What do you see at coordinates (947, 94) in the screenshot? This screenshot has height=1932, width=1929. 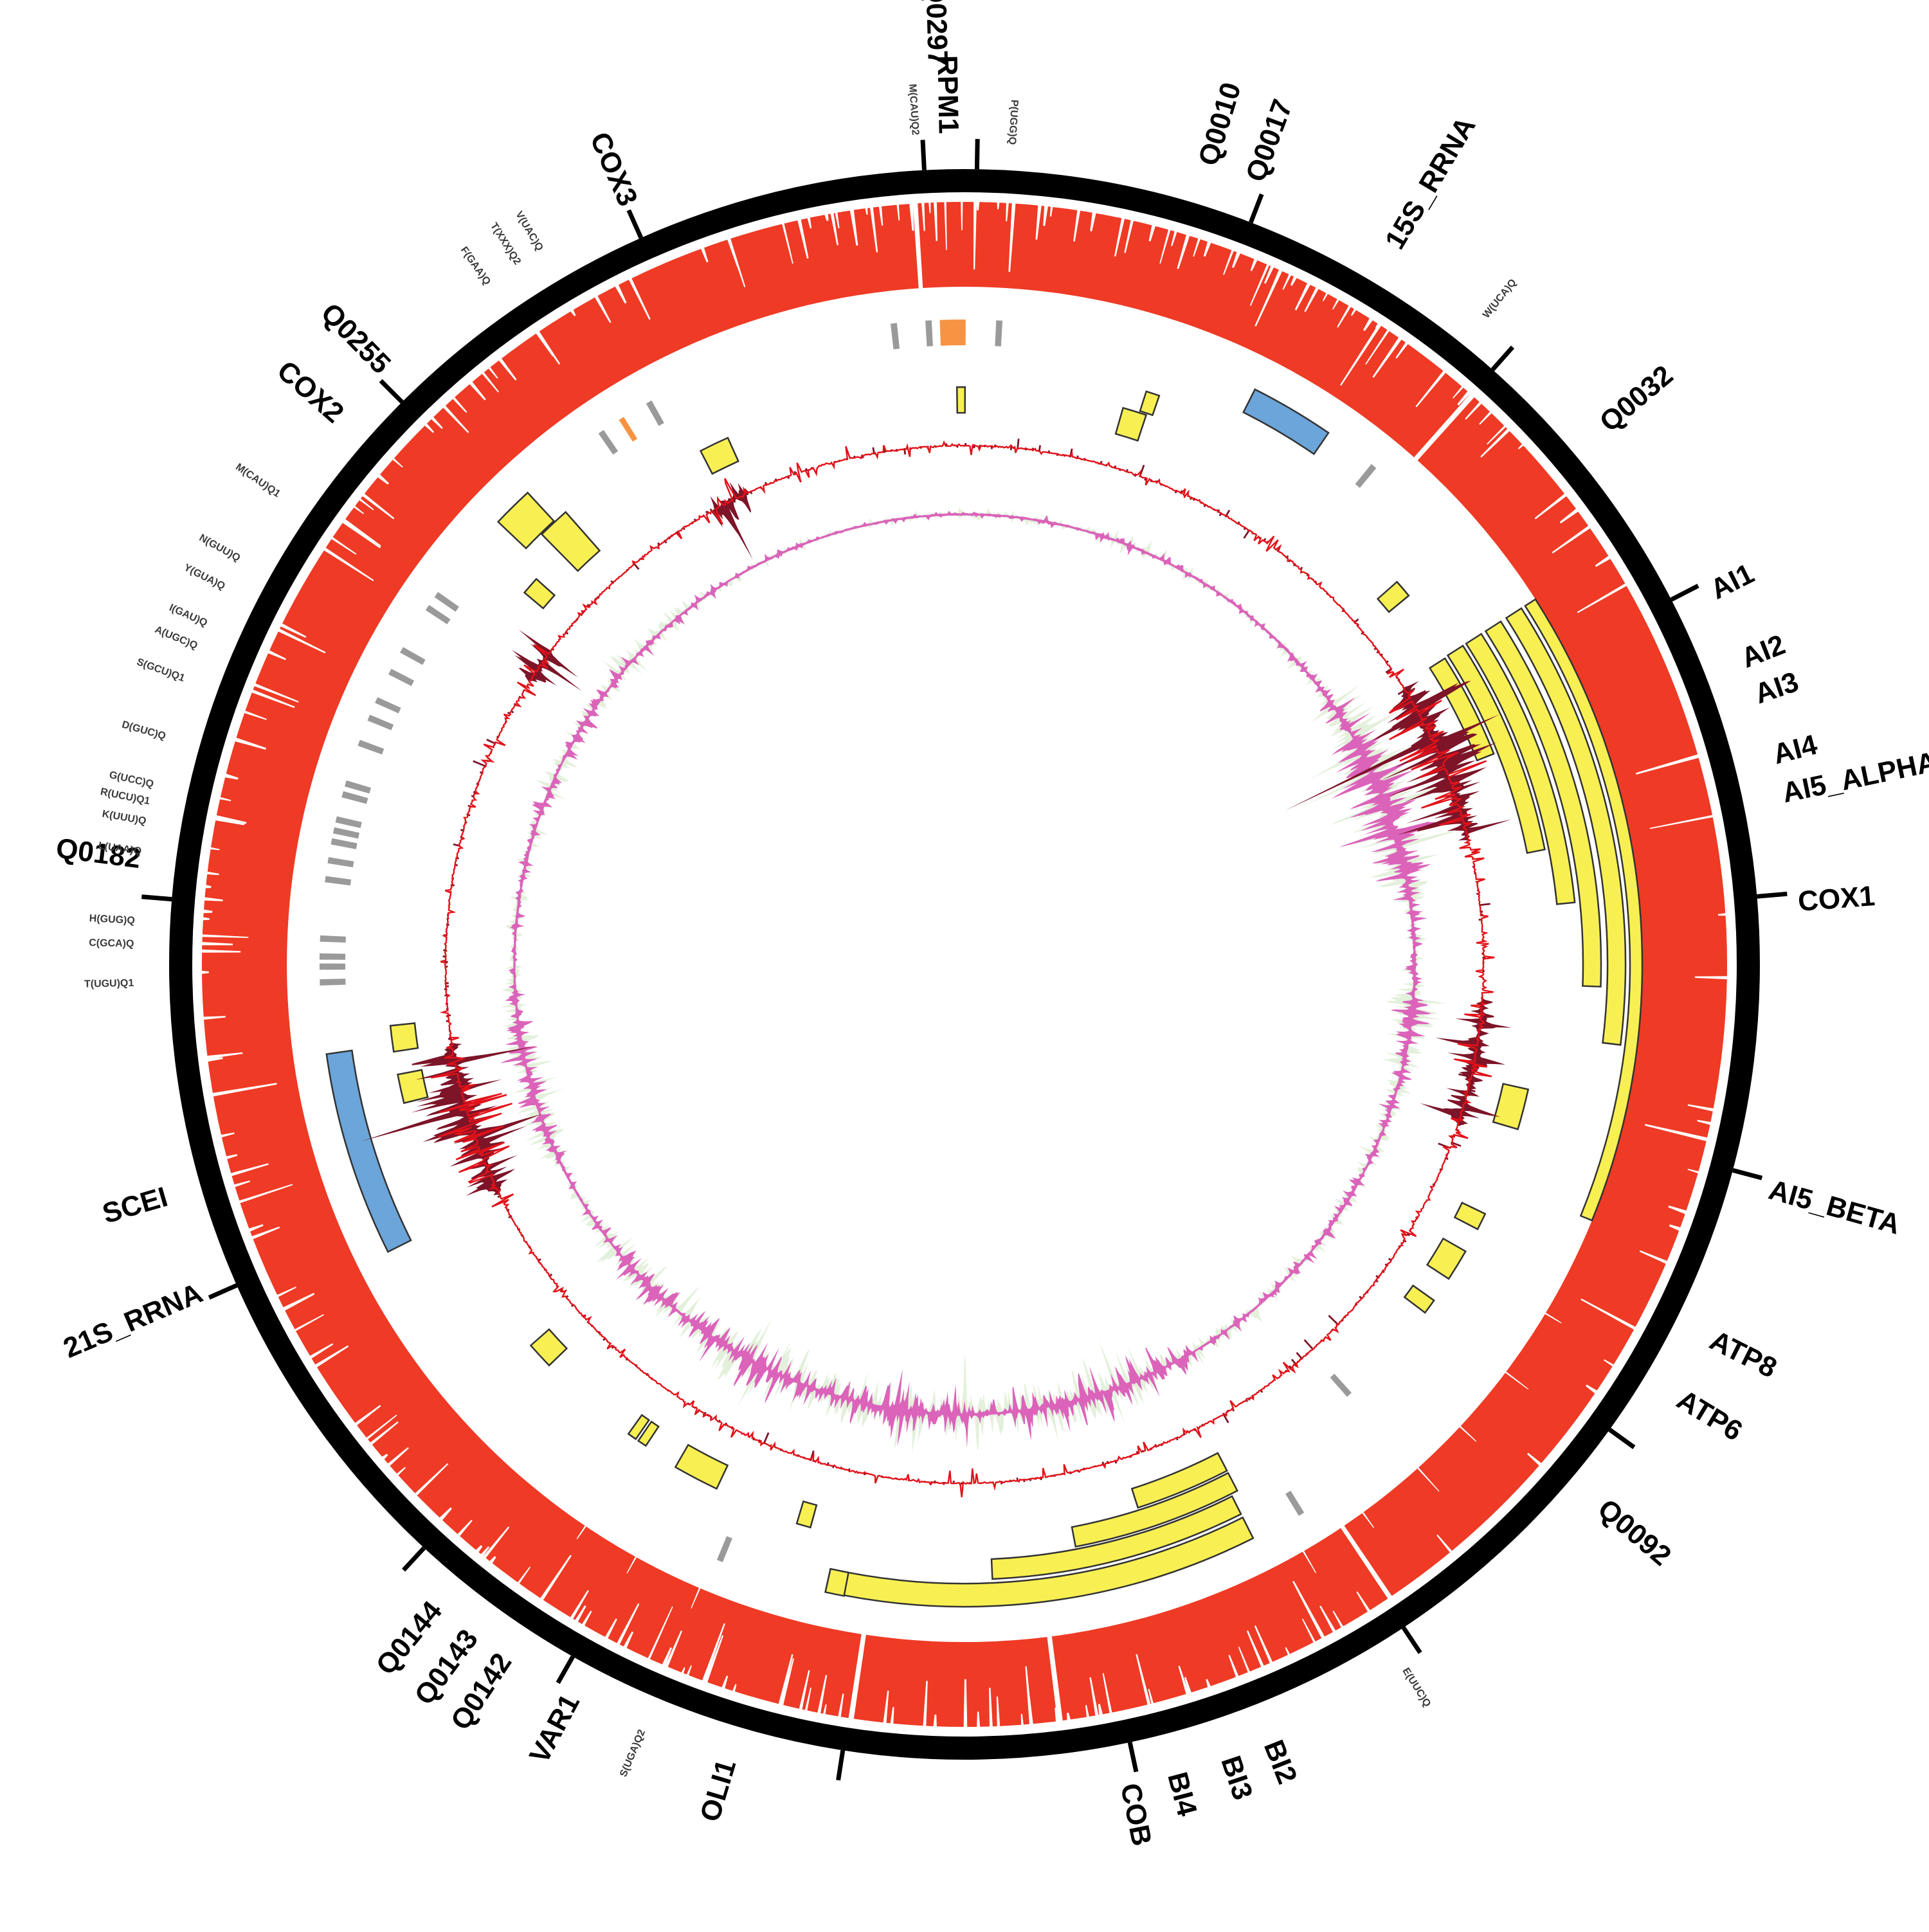 I see `svg-text: RPM1` at bounding box center [947, 94].